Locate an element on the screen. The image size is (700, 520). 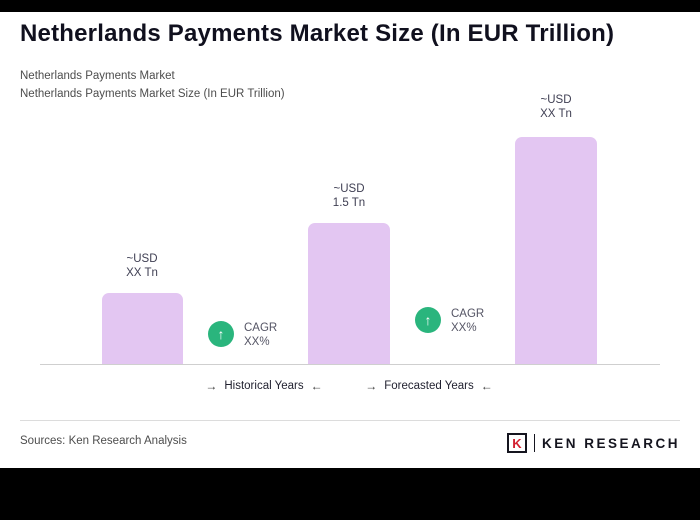
subtitle-line-1: Netherlands Payments Market is located at coordinates (97, 76).